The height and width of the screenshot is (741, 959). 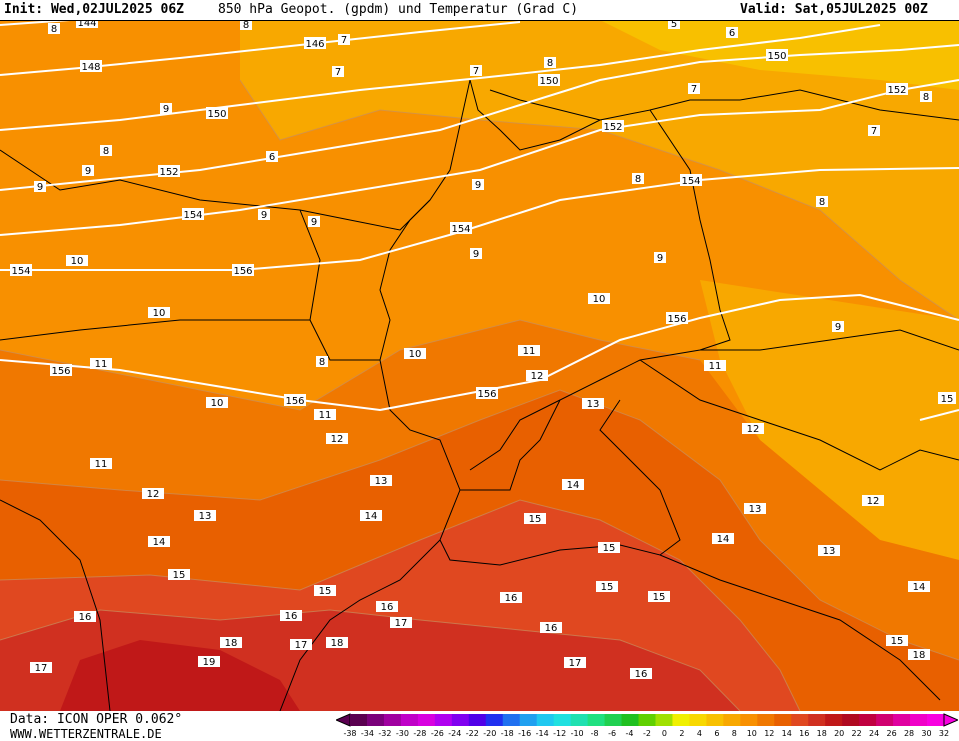 I want to click on temp-label: 6, so click(x=272, y=157).